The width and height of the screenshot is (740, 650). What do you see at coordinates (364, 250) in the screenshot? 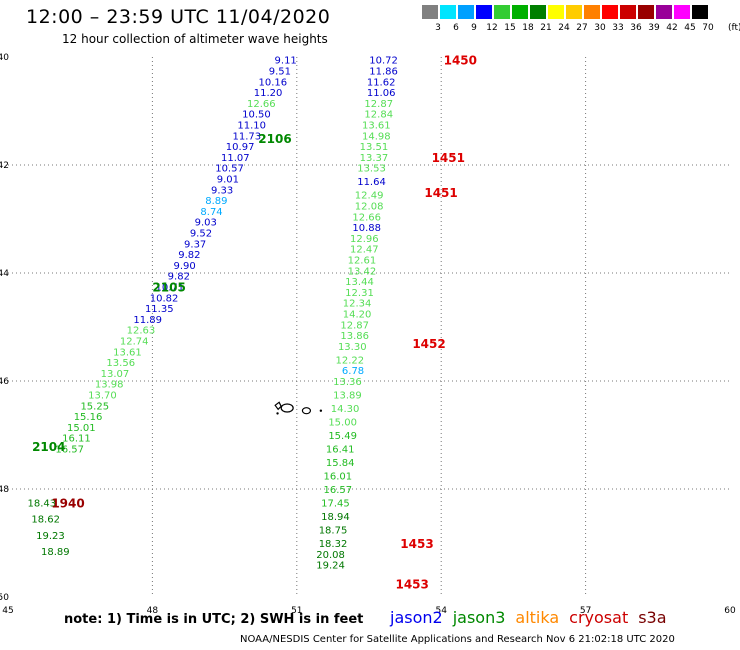
I see `wave-height-label: 12.47` at bounding box center [364, 250].